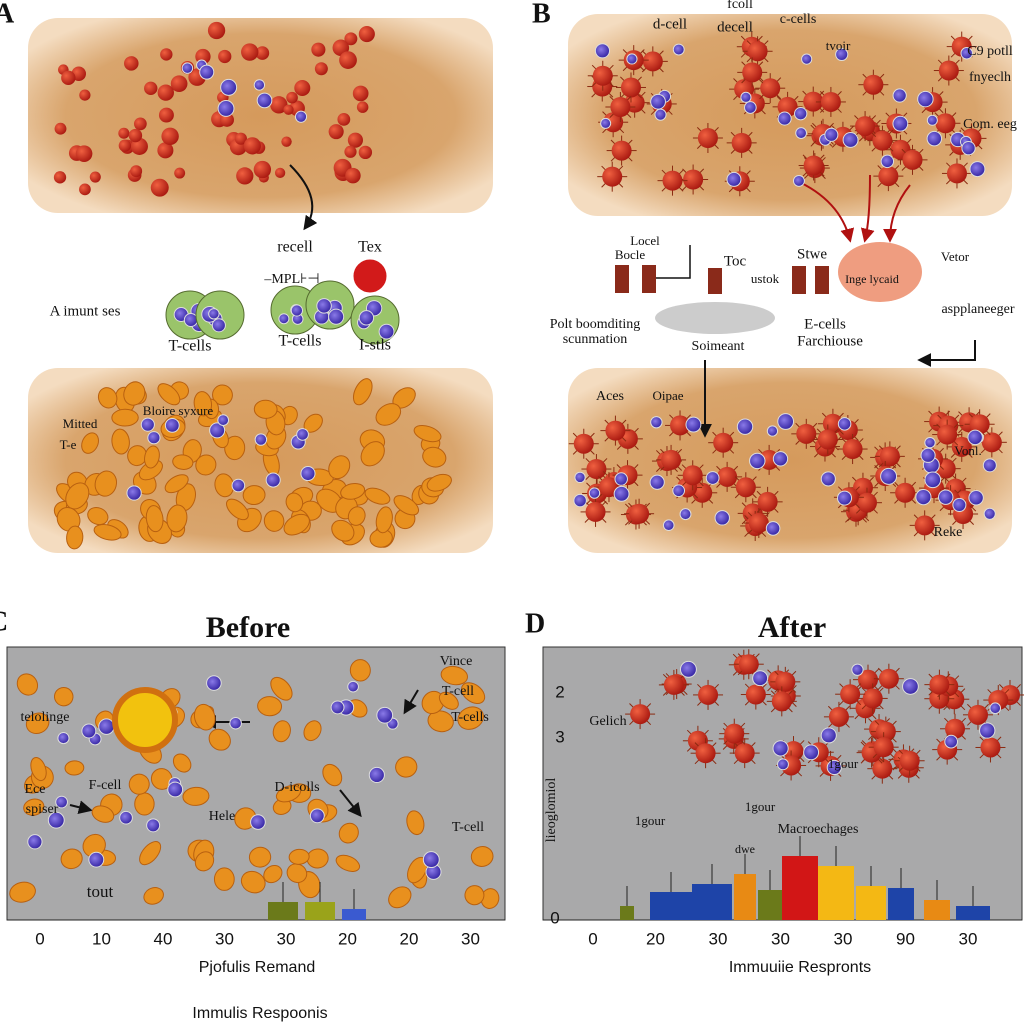 This screenshot has height=1024, width=1024. What do you see at coordinates (667, 395) in the screenshot?
I see `label: Oipae` at bounding box center [667, 395].